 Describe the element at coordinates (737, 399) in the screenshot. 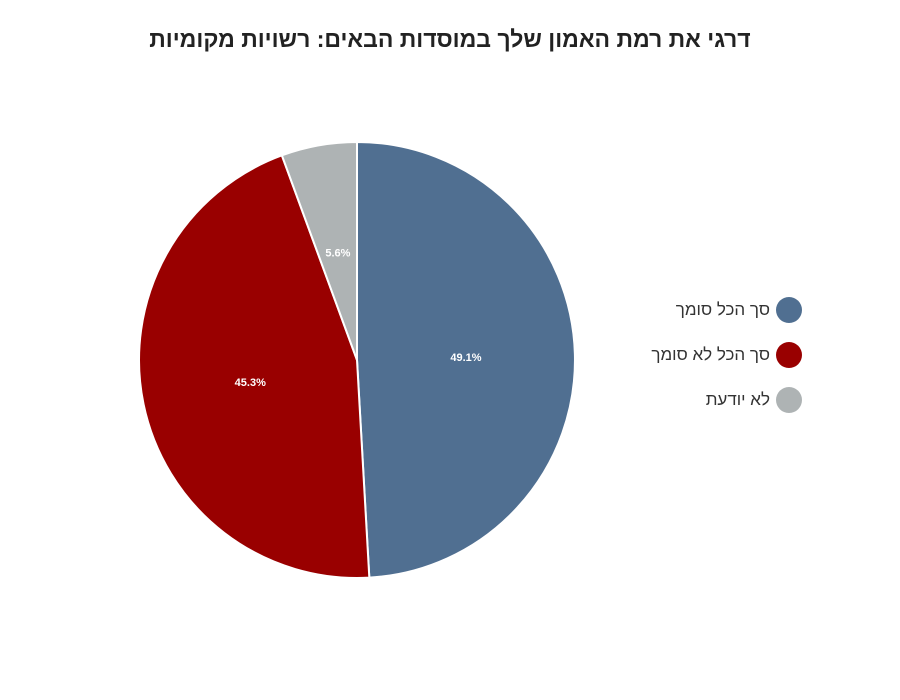

I see `legend-label: לא יודעת` at that location.